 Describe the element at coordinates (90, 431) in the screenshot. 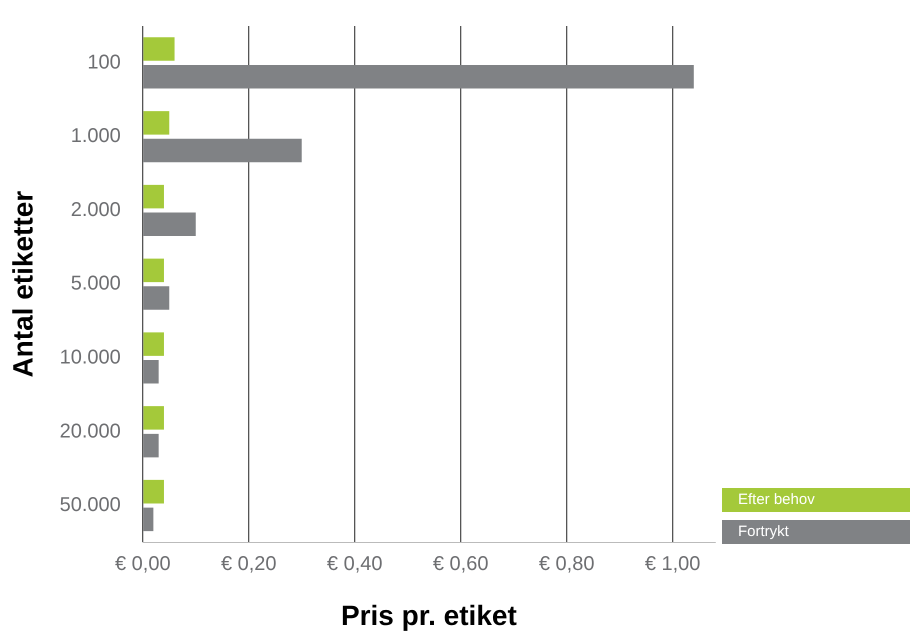

I see `y-tick-label: 20.000` at that location.